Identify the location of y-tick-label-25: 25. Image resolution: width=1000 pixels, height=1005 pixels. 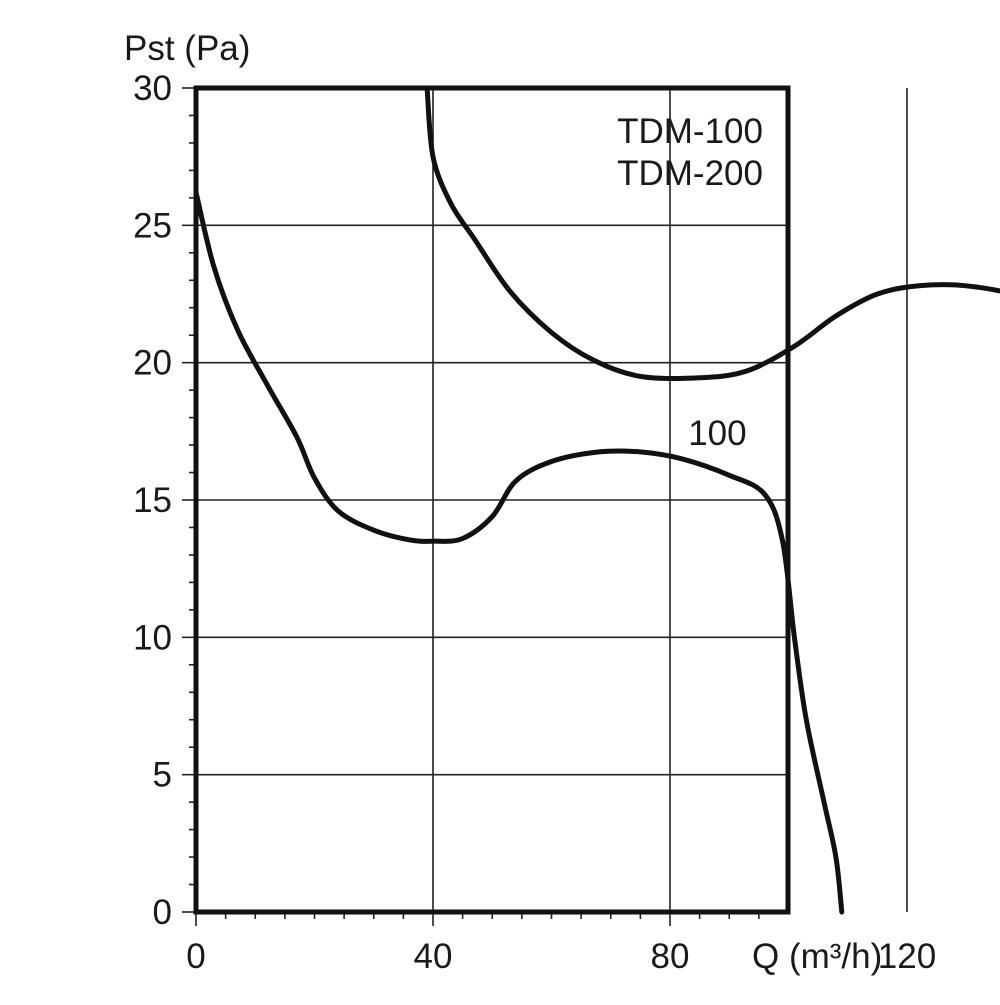
(152, 225).